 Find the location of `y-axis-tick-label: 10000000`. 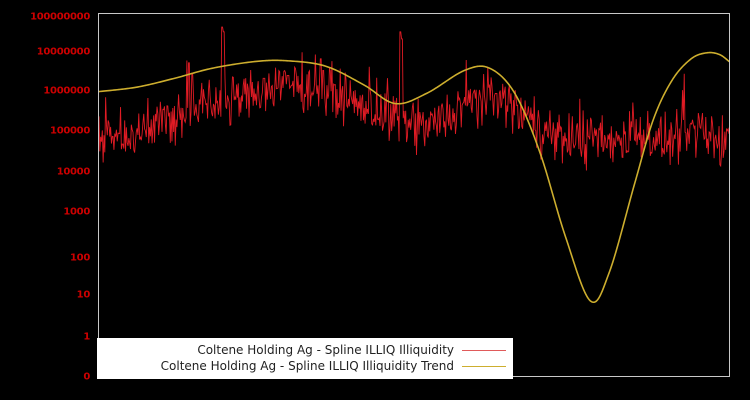

y-axis-tick-label: 10000000 is located at coordinates (63, 52).